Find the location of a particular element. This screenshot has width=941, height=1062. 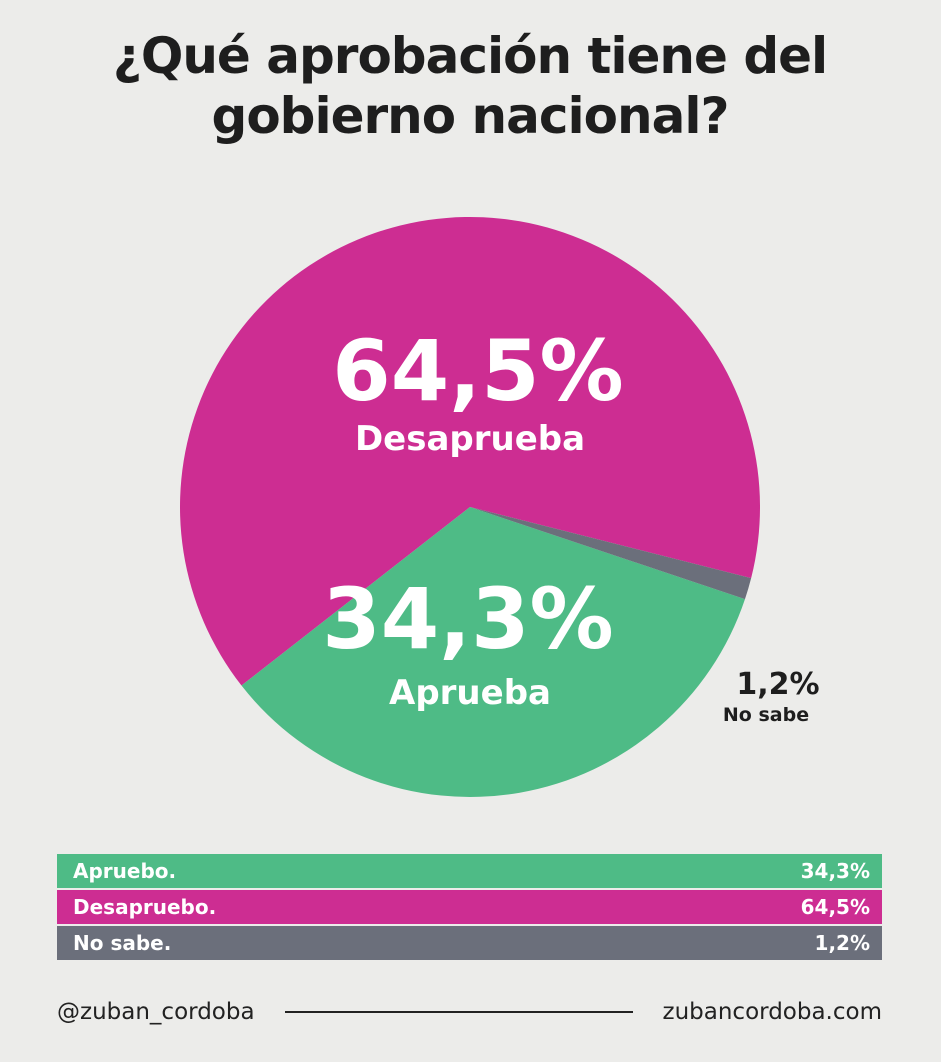

desaprueba-label: Desaprueba is located at coordinates (470, 439).